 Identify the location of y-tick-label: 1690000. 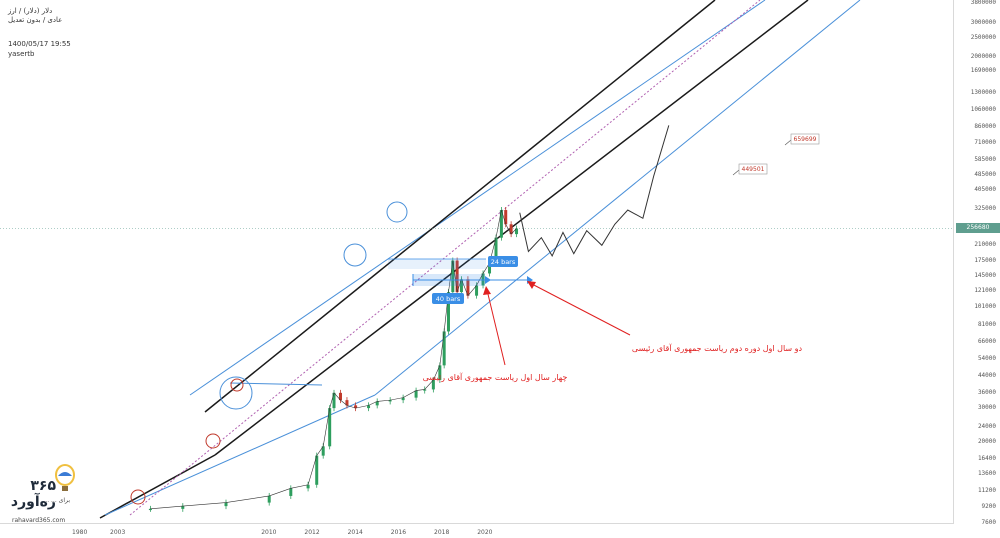
(983, 70).